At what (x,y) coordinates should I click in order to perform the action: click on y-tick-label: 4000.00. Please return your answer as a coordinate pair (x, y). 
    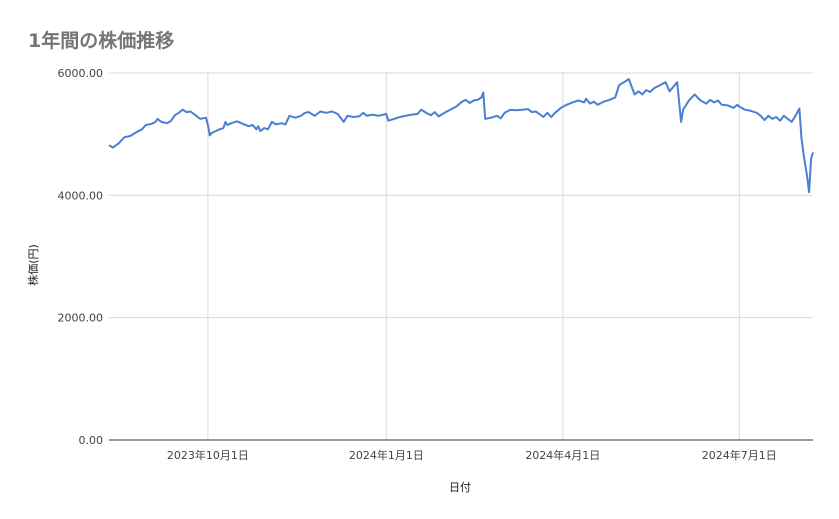
    Looking at the image, I should click on (81, 195).